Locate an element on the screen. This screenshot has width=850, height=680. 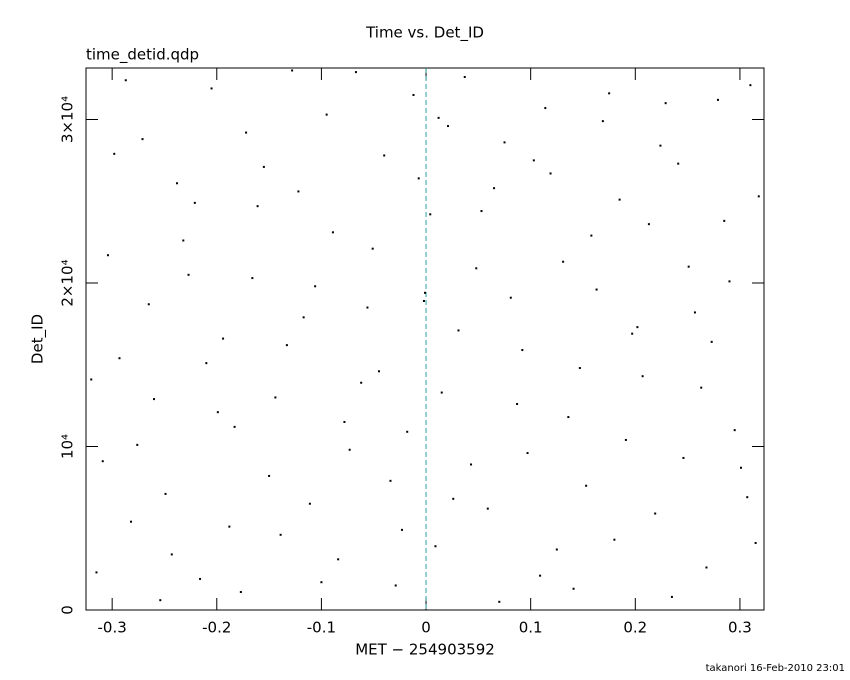
y-tick-label: 10⁴ is located at coordinates (68, 446).